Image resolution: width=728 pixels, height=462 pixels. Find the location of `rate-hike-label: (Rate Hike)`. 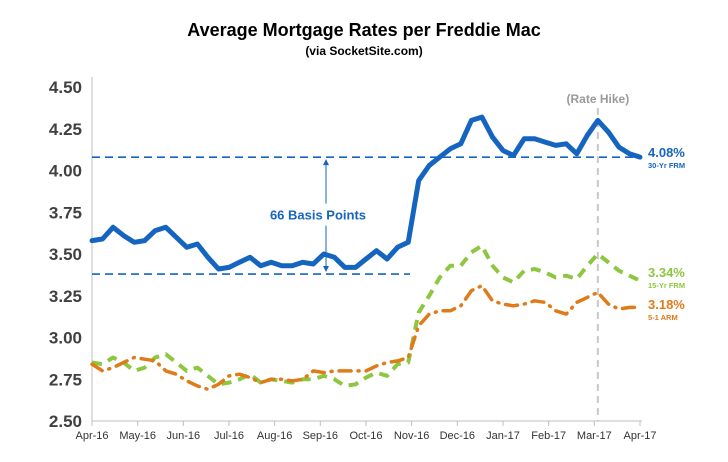

rate-hike-label: (Rate Hike) is located at coordinates (598, 99).